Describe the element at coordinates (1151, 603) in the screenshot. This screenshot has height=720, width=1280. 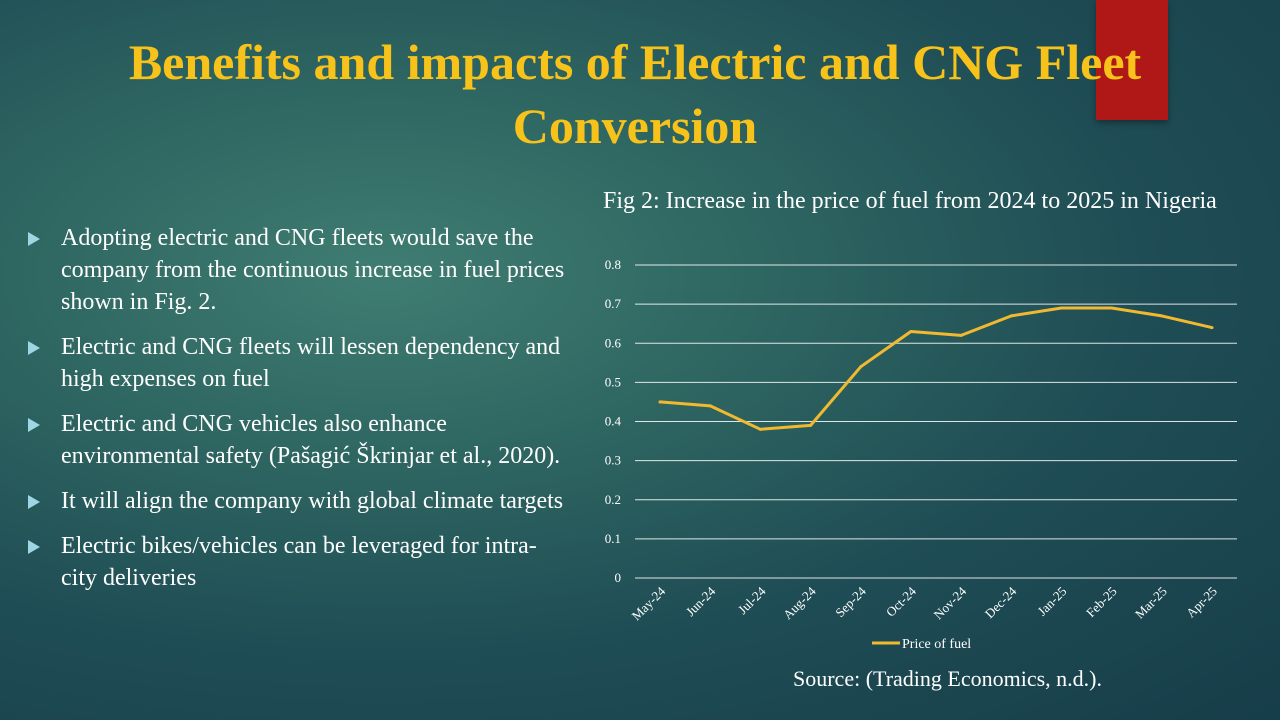
I see `x-tick-label: Mar-25` at that location.